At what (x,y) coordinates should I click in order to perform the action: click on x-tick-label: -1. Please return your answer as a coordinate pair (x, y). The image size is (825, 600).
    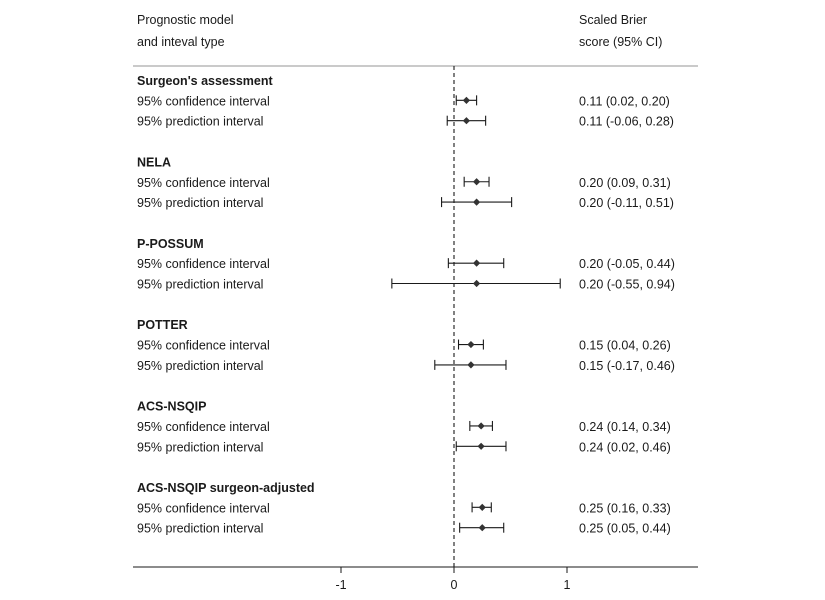
    Looking at the image, I should click on (340, 585).